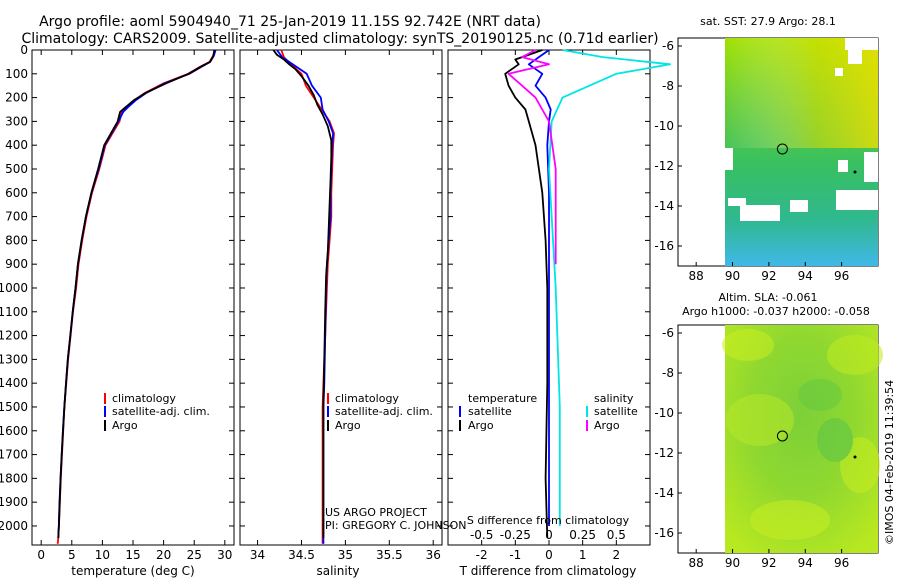  Describe the element at coordinates (617, 555) in the screenshot. I see `x-tick-label: 2` at that location.